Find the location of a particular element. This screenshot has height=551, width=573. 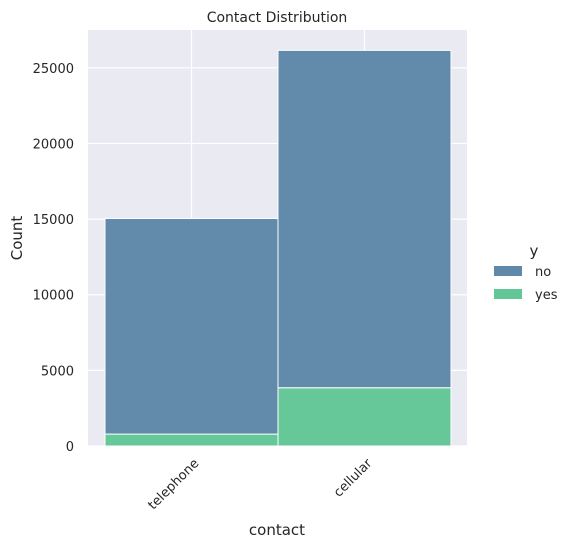

bar-yes-telephone is located at coordinates (191, 440).